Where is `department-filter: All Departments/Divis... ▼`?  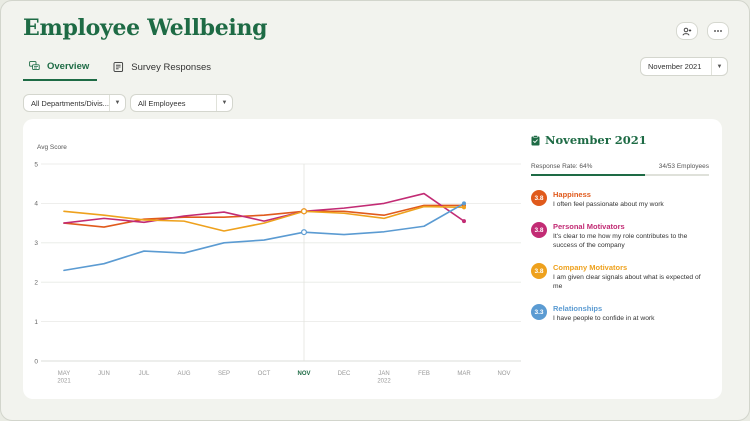
department-filter: All Departments/Divis... ▼ is located at coordinates (74, 103).